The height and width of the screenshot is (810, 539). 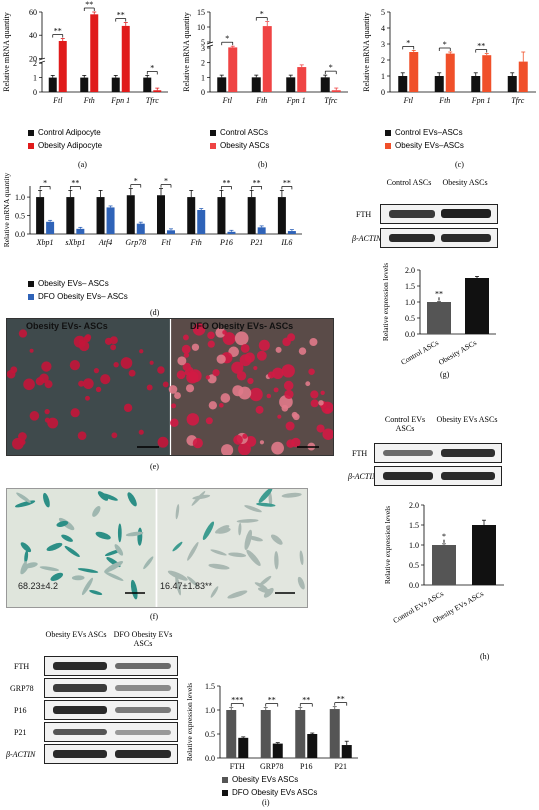 What do you see at coordinates (383, 60) in the screenshot?
I see `y-tick-label: 2` at bounding box center [383, 60].